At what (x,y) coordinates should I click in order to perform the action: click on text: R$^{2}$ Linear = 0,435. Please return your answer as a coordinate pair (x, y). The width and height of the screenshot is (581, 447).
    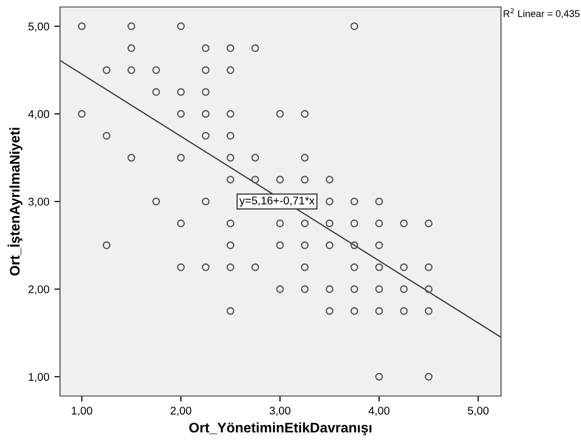
    Looking at the image, I should click on (542, 13).